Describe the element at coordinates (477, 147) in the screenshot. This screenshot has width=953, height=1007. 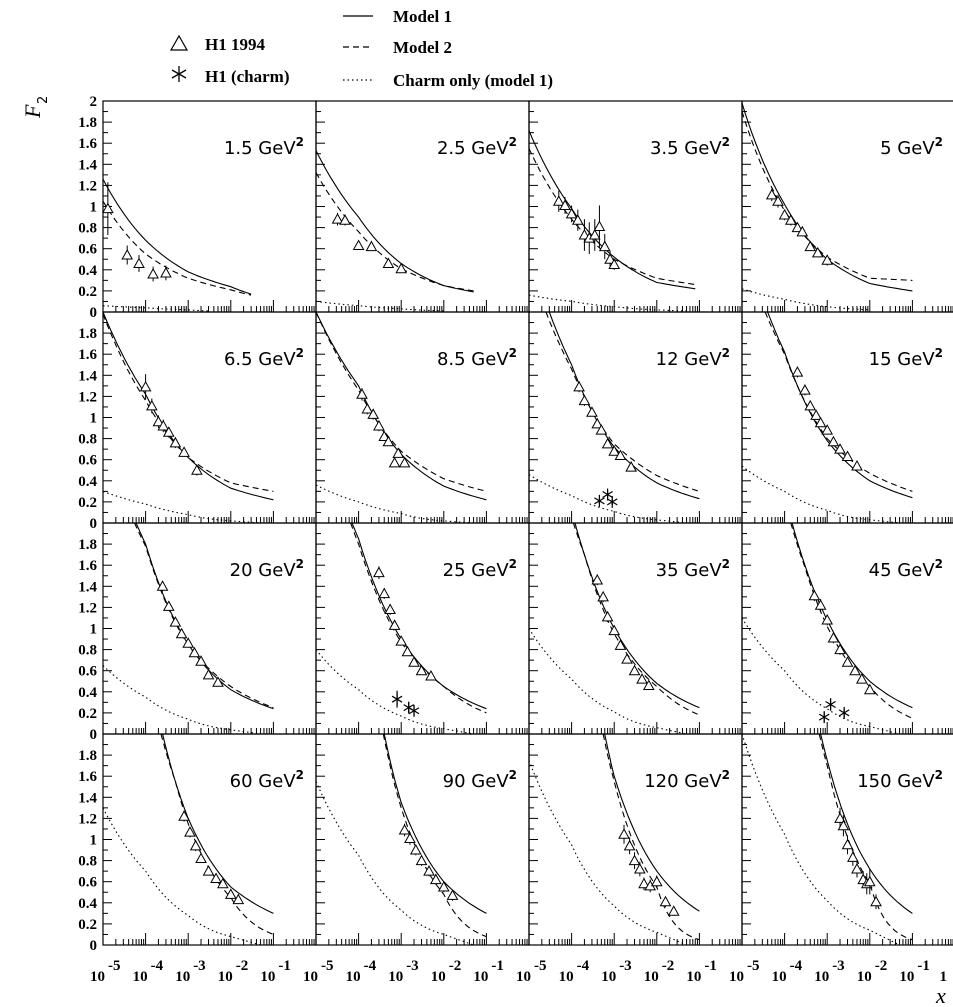
I see `q2-label: 2.5 GeV2` at that location.